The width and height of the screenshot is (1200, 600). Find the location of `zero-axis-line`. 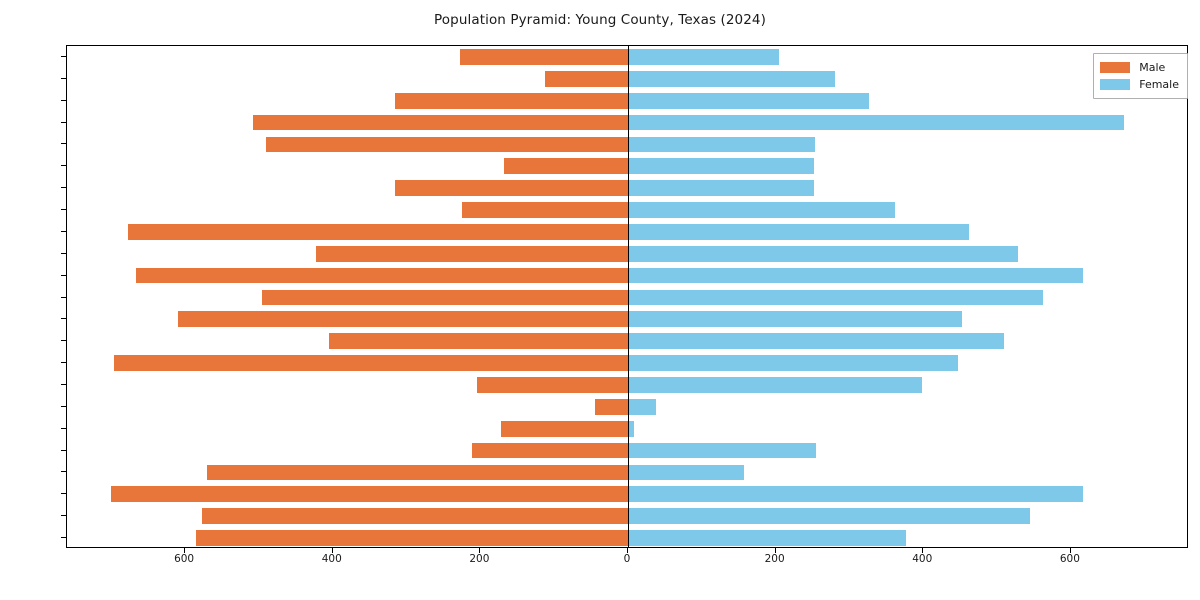

zero-axis-line is located at coordinates (628, 296).